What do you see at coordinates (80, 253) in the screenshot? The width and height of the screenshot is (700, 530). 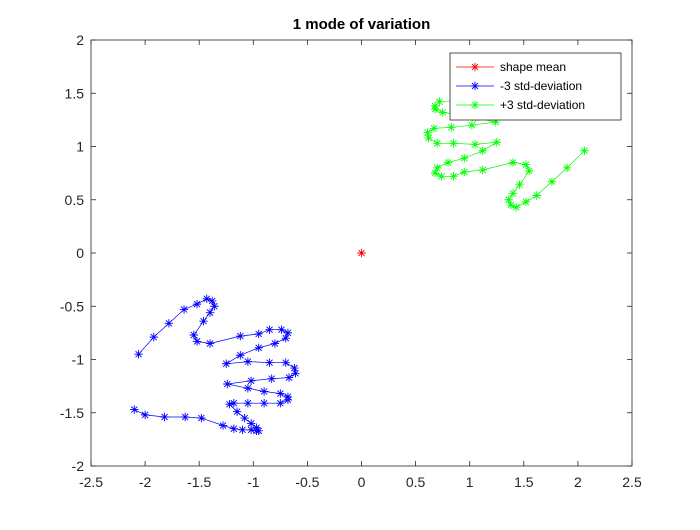 I see `y-tick-label: 0` at bounding box center [80, 253].